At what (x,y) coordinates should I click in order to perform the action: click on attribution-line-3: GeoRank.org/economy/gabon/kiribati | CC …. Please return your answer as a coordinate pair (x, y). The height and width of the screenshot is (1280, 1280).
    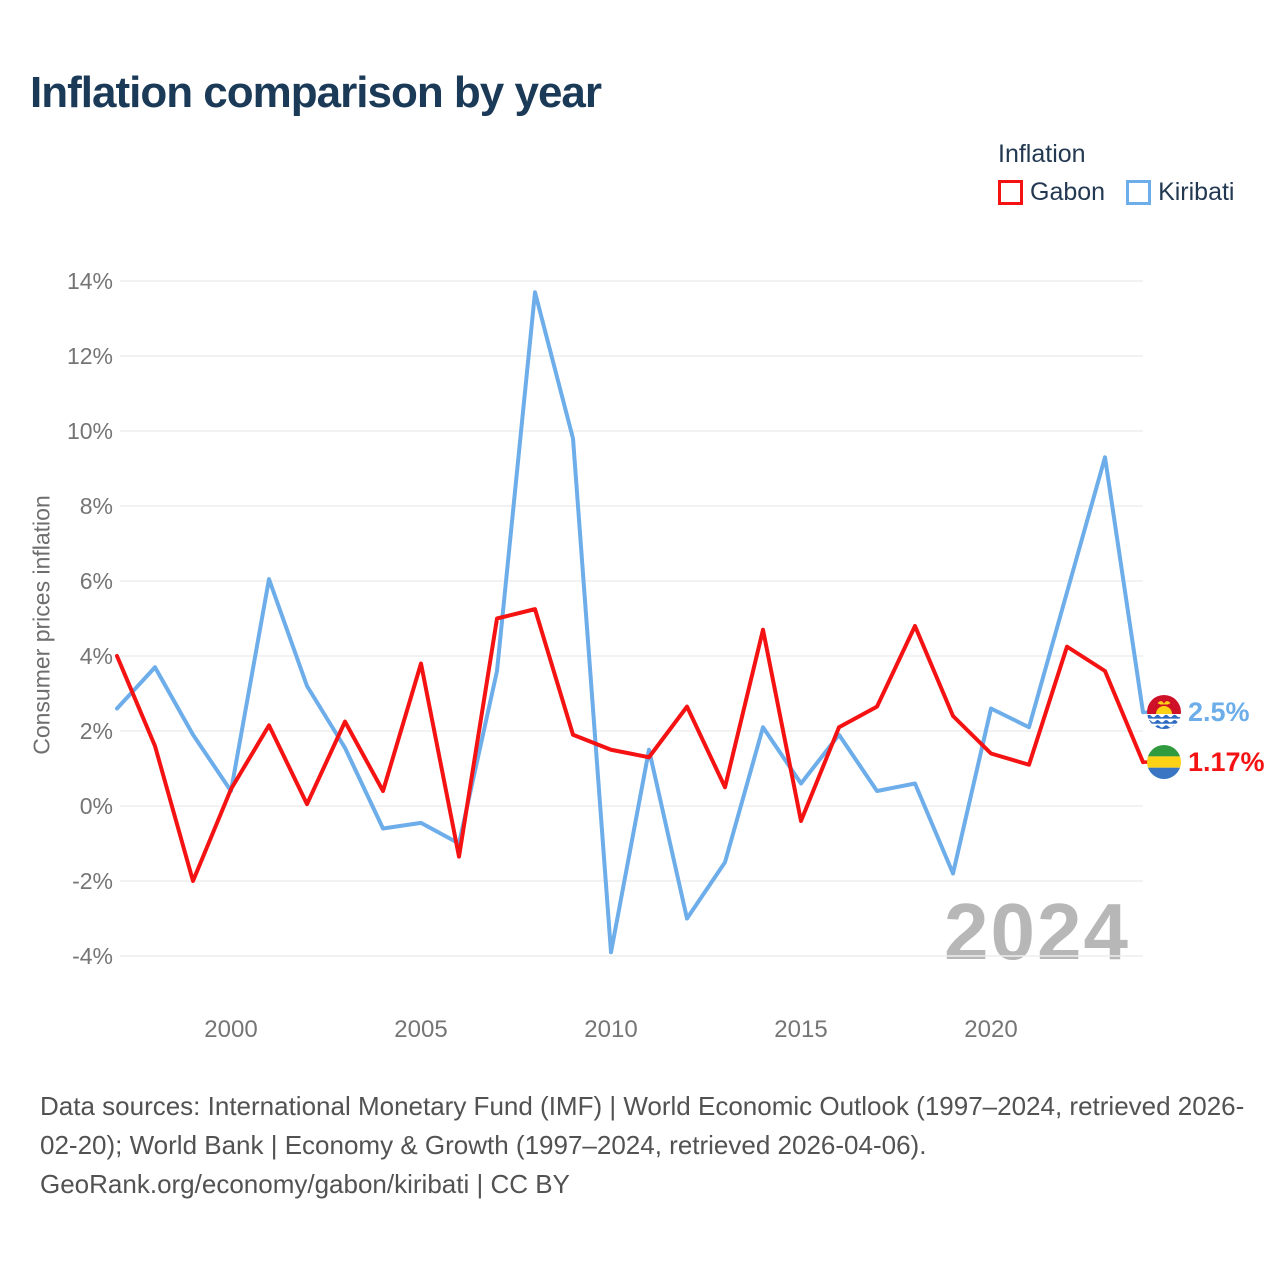
    Looking at the image, I should click on (305, 1184).